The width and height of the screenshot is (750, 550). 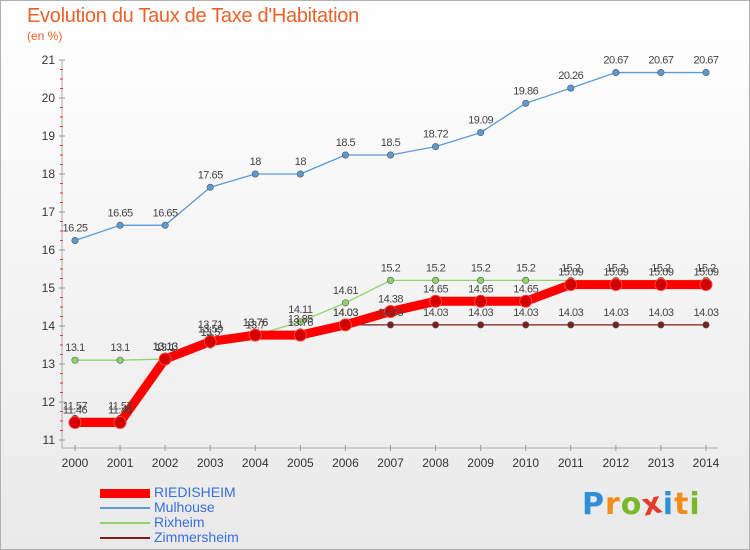 What do you see at coordinates (120, 348) in the screenshot?
I see `data-label-rixheim: 13.1` at bounding box center [120, 348].